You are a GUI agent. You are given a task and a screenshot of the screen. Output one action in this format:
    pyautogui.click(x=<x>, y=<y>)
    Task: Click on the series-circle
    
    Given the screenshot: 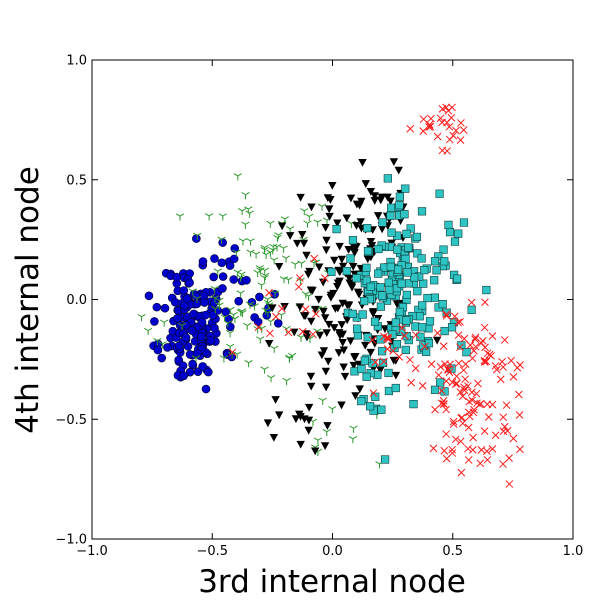 What is the action you would take?
    pyautogui.click(x=213, y=314)
    